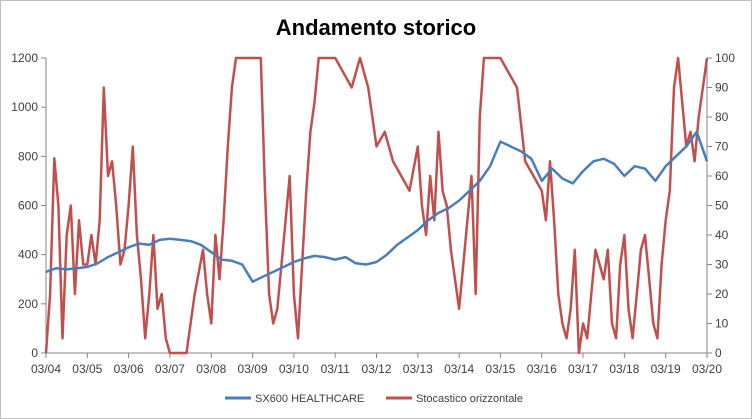 The height and width of the screenshot is (419, 752). I want to click on x-tick-label: 03/14, so click(459, 369).